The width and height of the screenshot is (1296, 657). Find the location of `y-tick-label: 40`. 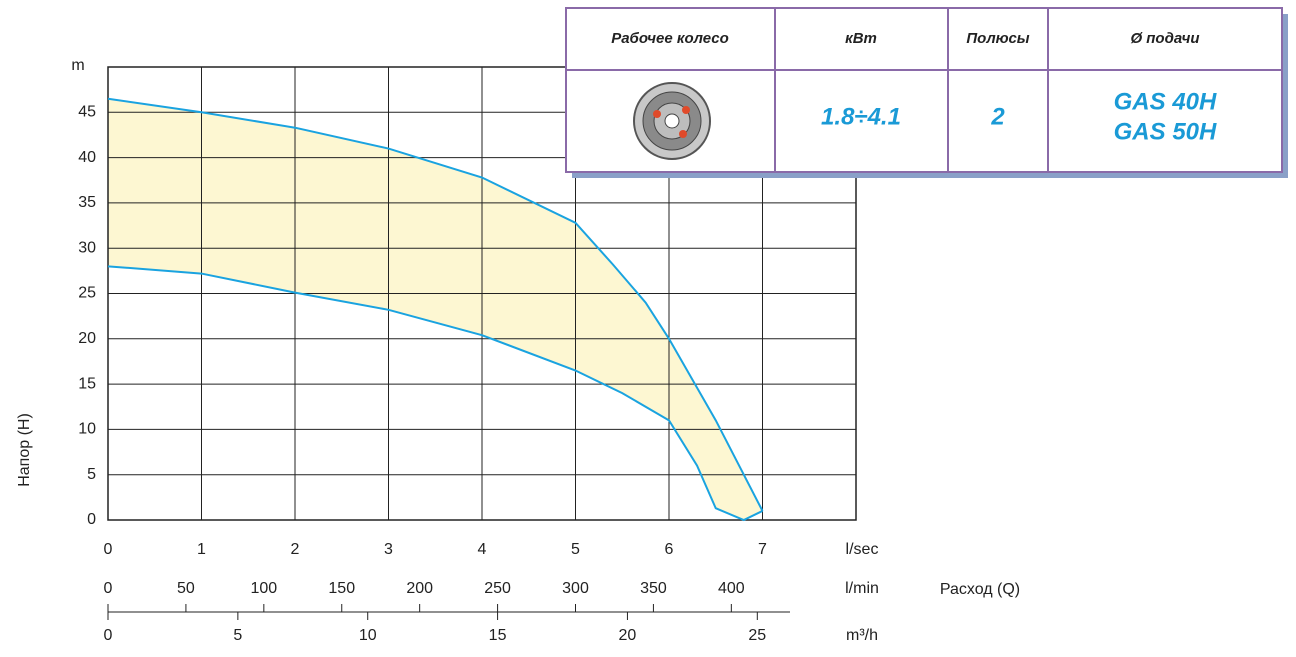

y-tick-label: 40 is located at coordinates (87, 157).